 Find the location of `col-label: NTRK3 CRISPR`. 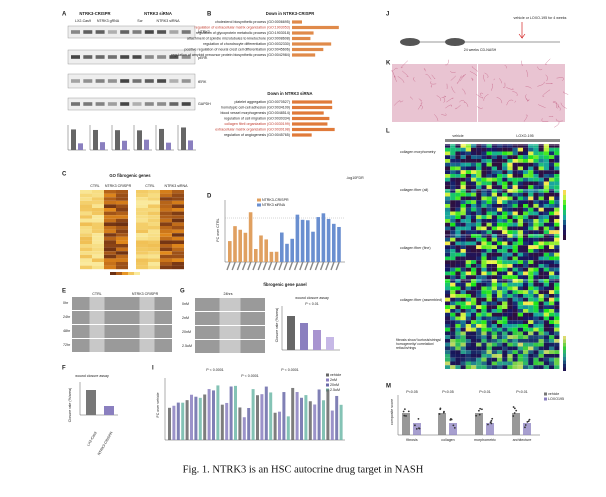

col-label: NTRK3 CRISPR is located at coordinates (118, 186).